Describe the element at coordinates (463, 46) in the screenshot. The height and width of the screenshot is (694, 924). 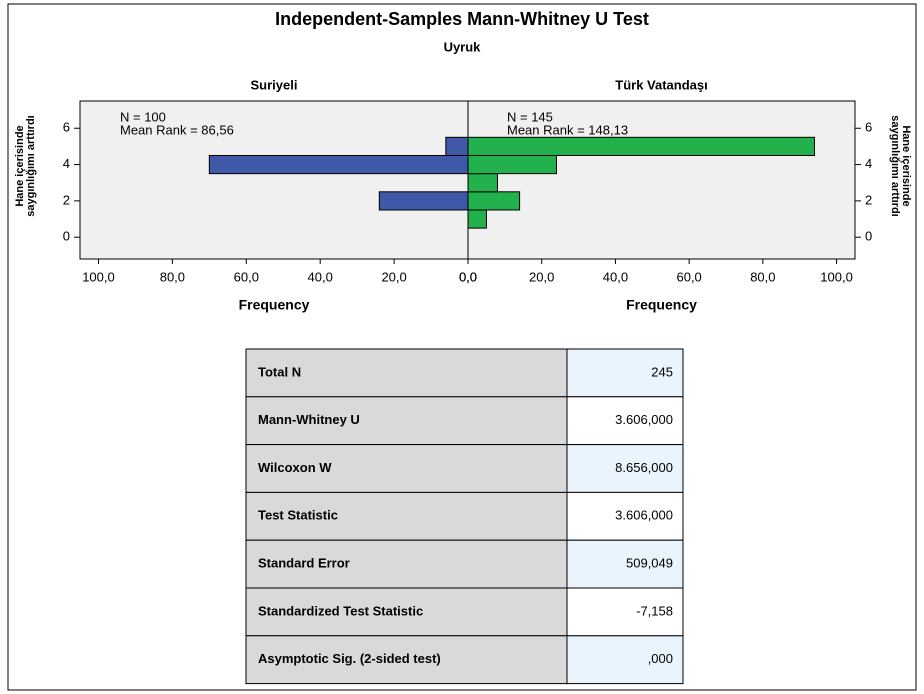
I see `chart-subtitle: Uyruk` at that location.